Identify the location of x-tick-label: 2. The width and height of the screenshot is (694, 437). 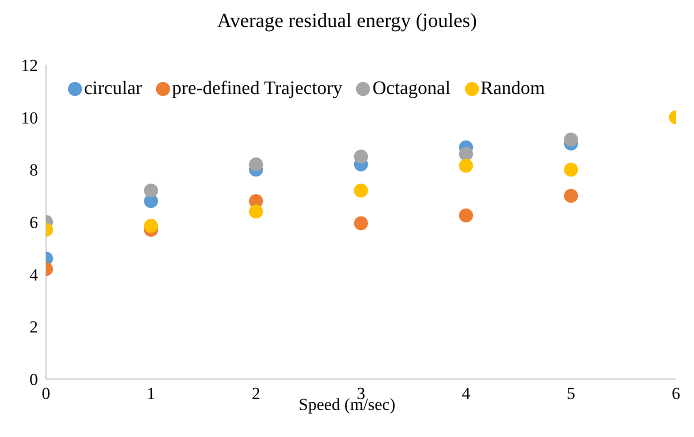
(256, 394).